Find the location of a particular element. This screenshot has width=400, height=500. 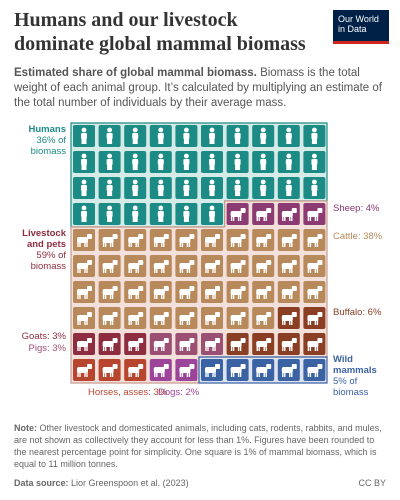

group-label: Cattle: 38% is located at coordinates (357, 236).